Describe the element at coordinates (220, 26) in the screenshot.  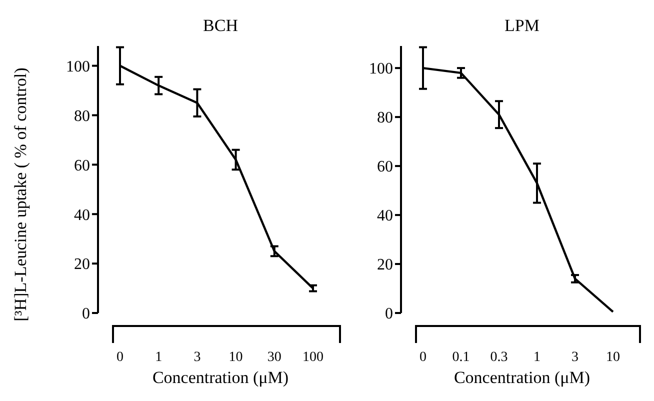
I see `chart-title: BCH` at that location.